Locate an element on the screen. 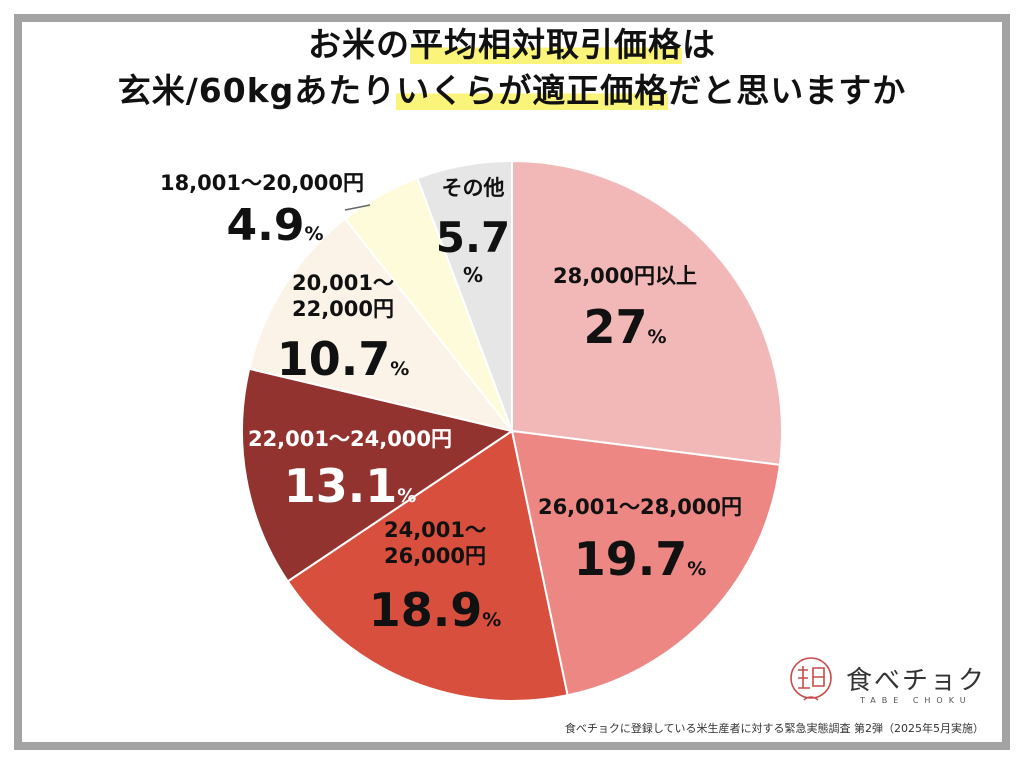 The height and width of the screenshot is (765, 1024). title-part: だと思いますか is located at coordinates (787, 90).